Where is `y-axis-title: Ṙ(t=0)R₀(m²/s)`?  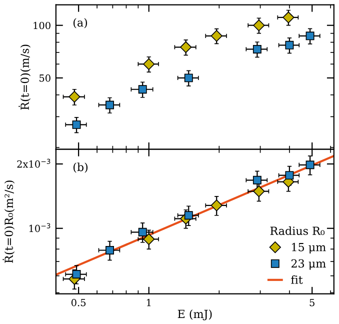
y-axis-title: Ṙ(t=0)R₀(m²/s) is located at coordinates (8, 221).